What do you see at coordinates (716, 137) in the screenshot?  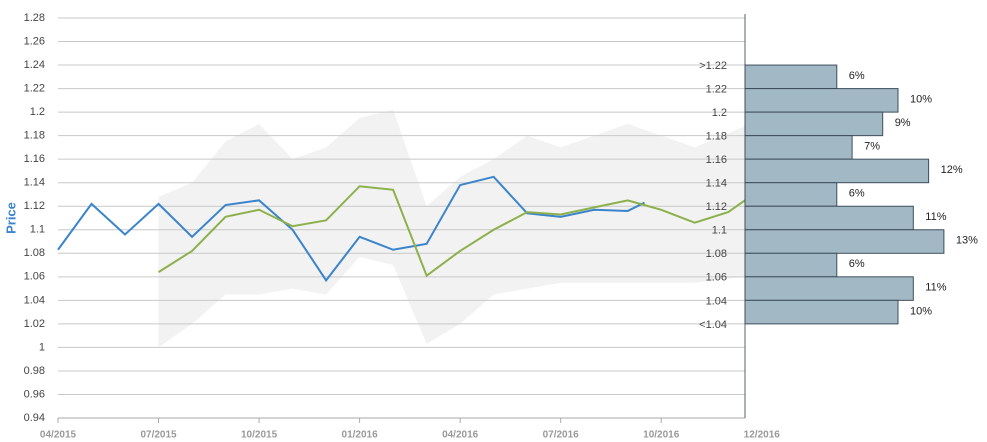 I see `hist-category-label: 1.18` at bounding box center [716, 137].